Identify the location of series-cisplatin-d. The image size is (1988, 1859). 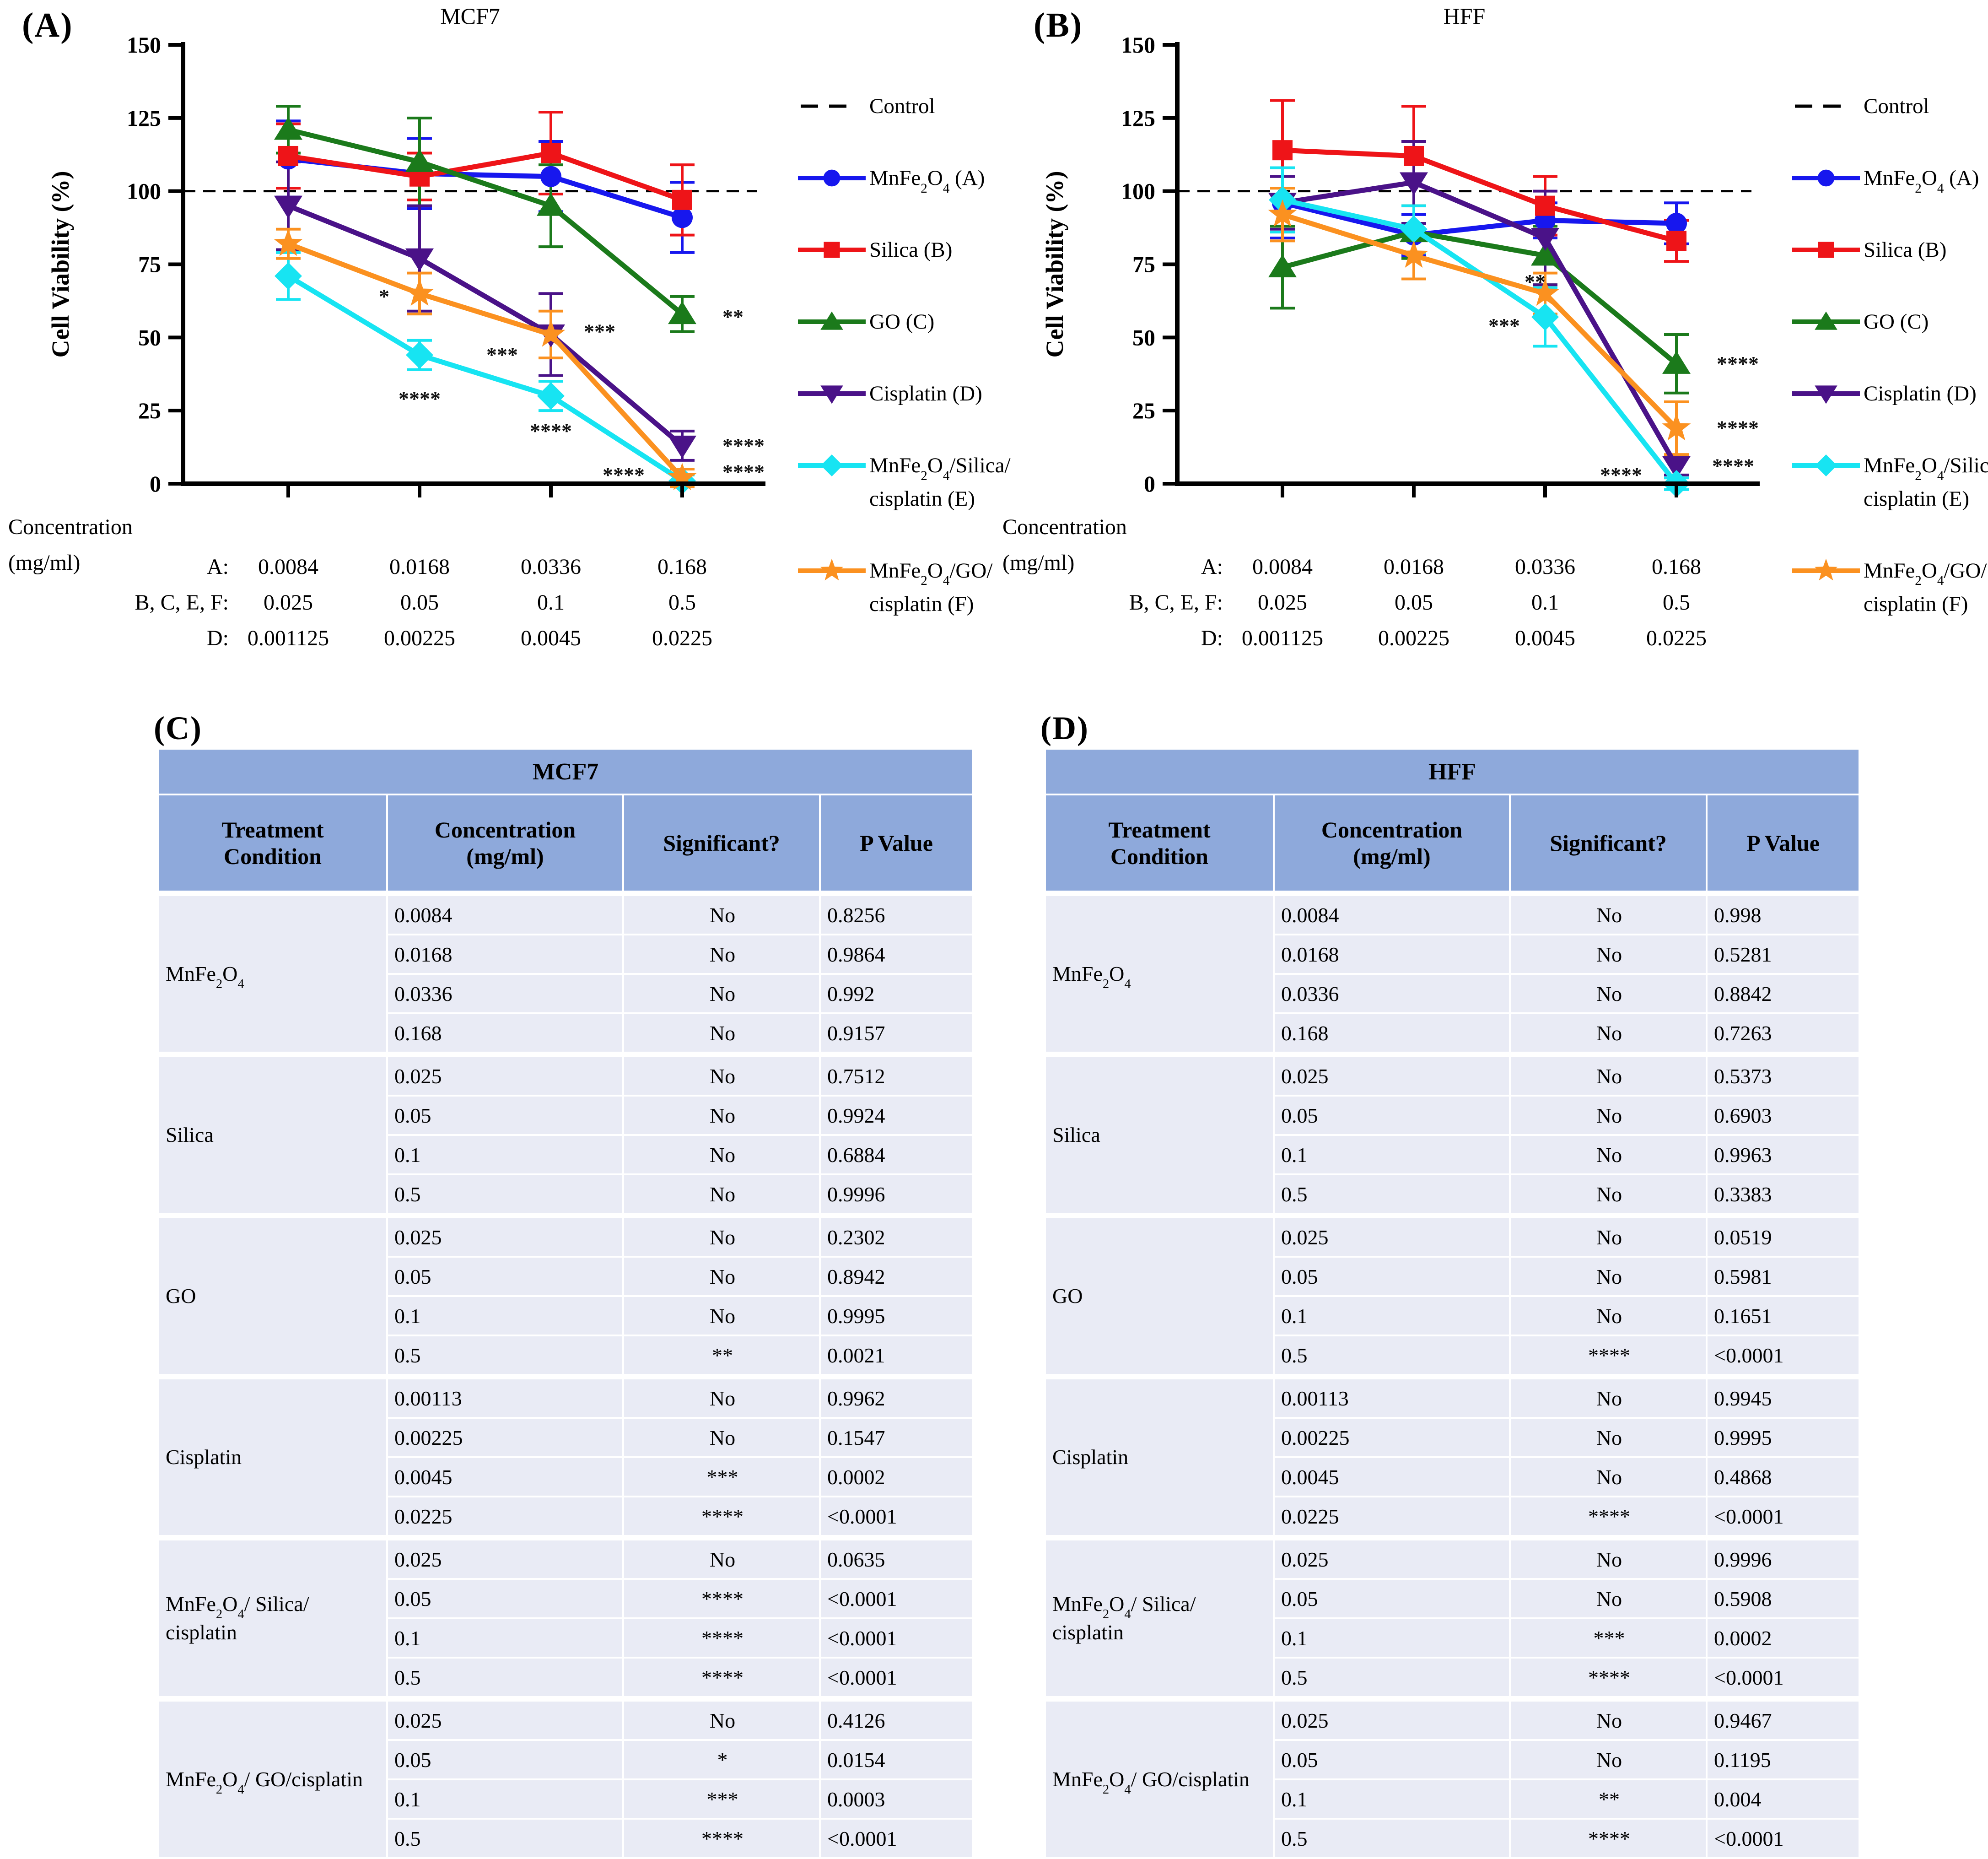
(485, 327).